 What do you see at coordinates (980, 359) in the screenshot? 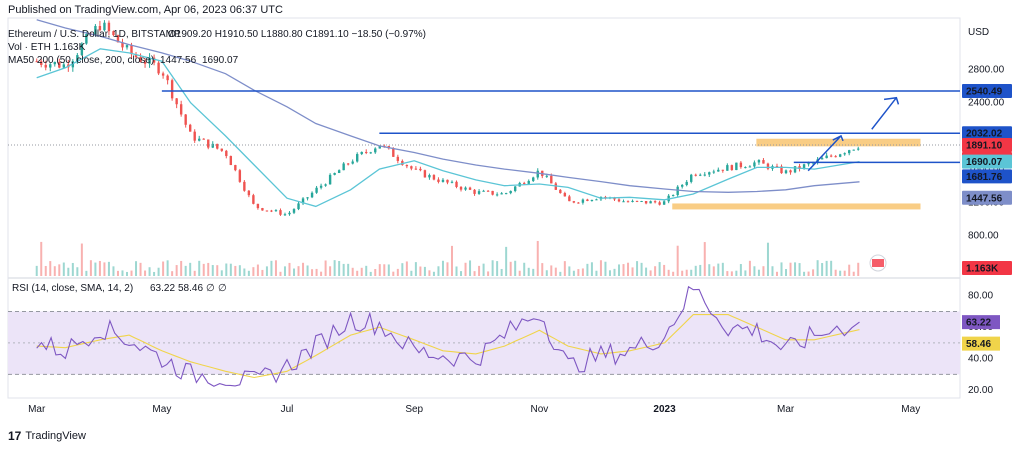
I see `rsi-tick-label: 40.00` at bounding box center [980, 359].